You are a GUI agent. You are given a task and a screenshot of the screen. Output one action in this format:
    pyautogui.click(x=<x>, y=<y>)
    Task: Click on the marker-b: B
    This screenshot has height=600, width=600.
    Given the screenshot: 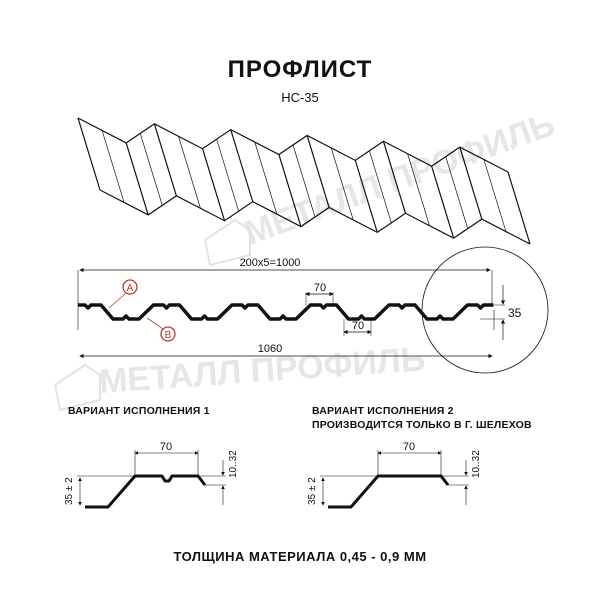 What is the action you would take?
    pyautogui.click(x=168, y=335)
    